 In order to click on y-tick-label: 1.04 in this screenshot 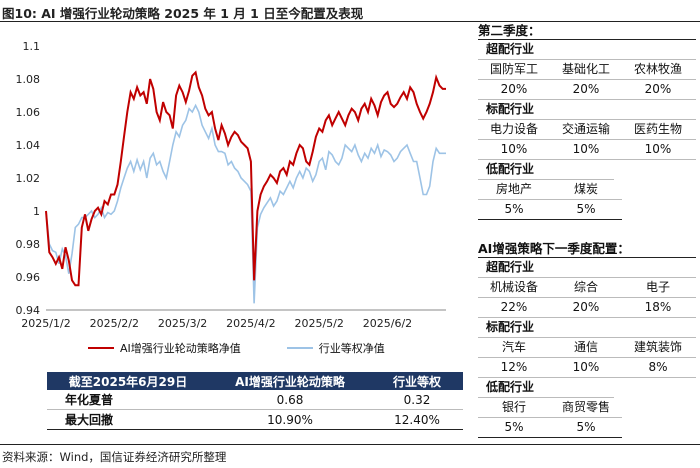, I will do `click(28, 145)`.